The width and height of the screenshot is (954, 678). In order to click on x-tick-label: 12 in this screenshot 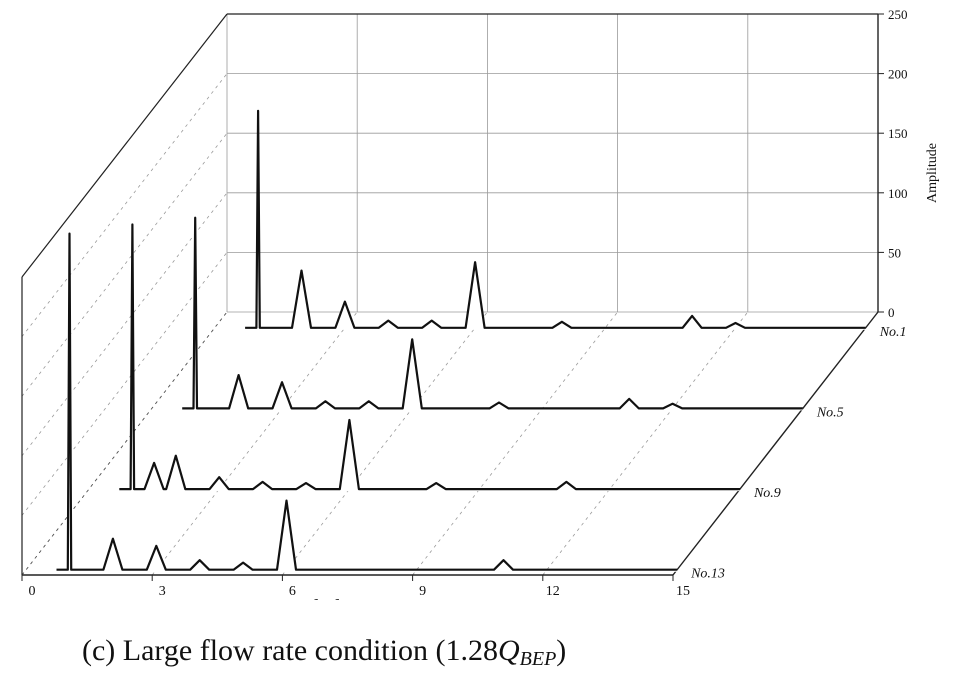, I will do `click(553, 591)`.